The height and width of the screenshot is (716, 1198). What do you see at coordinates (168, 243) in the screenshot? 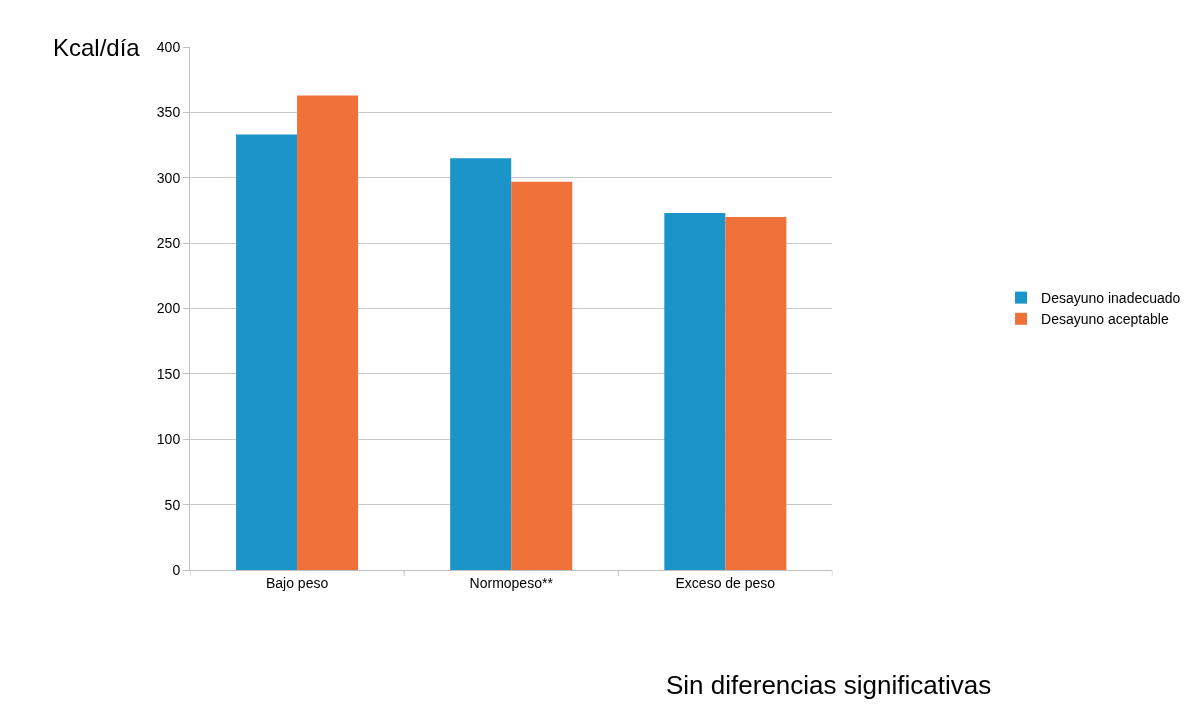
I see `y-tick-label: 250` at bounding box center [168, 243].